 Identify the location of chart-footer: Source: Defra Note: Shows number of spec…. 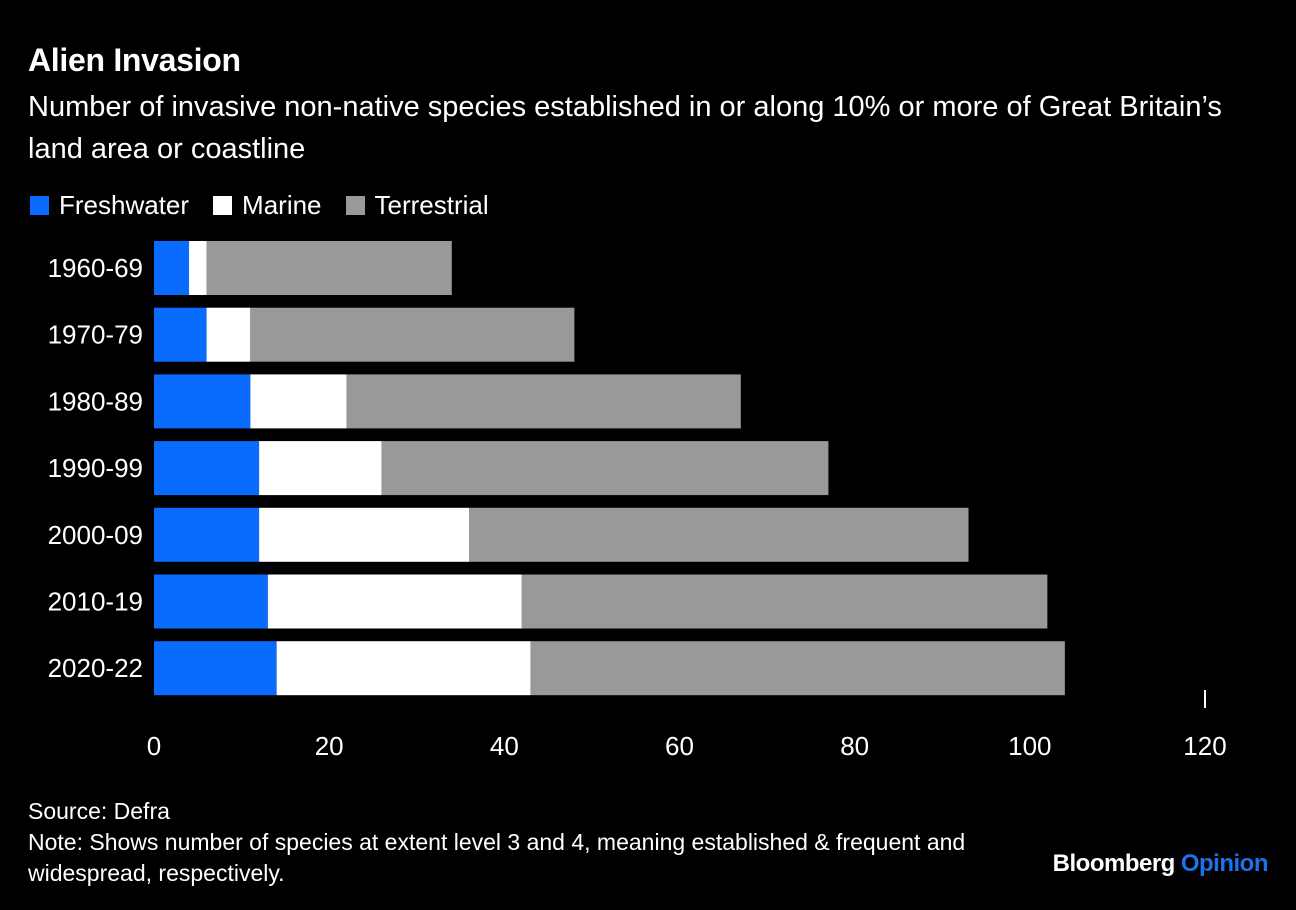
(518, 842).